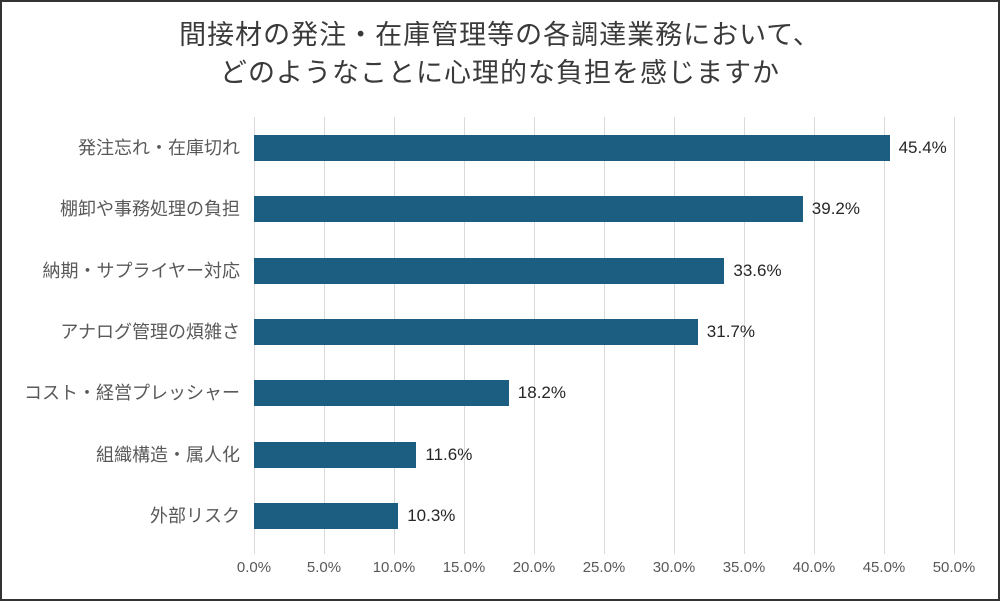 This screenshot has height=601, width=1000. I want to click on category-label: 組織構造・属人化, so click(168, 454).